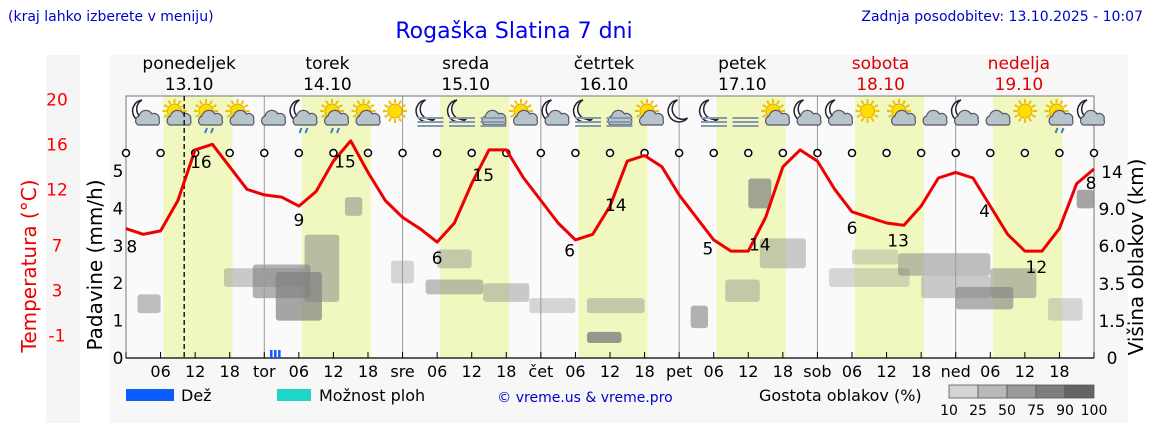 The width and height of the screenshot is (1152, 443). Describe the element at coordinates (1111, 285) in the screenshot. I see `cloud-height-tick: 3.5` at that location.